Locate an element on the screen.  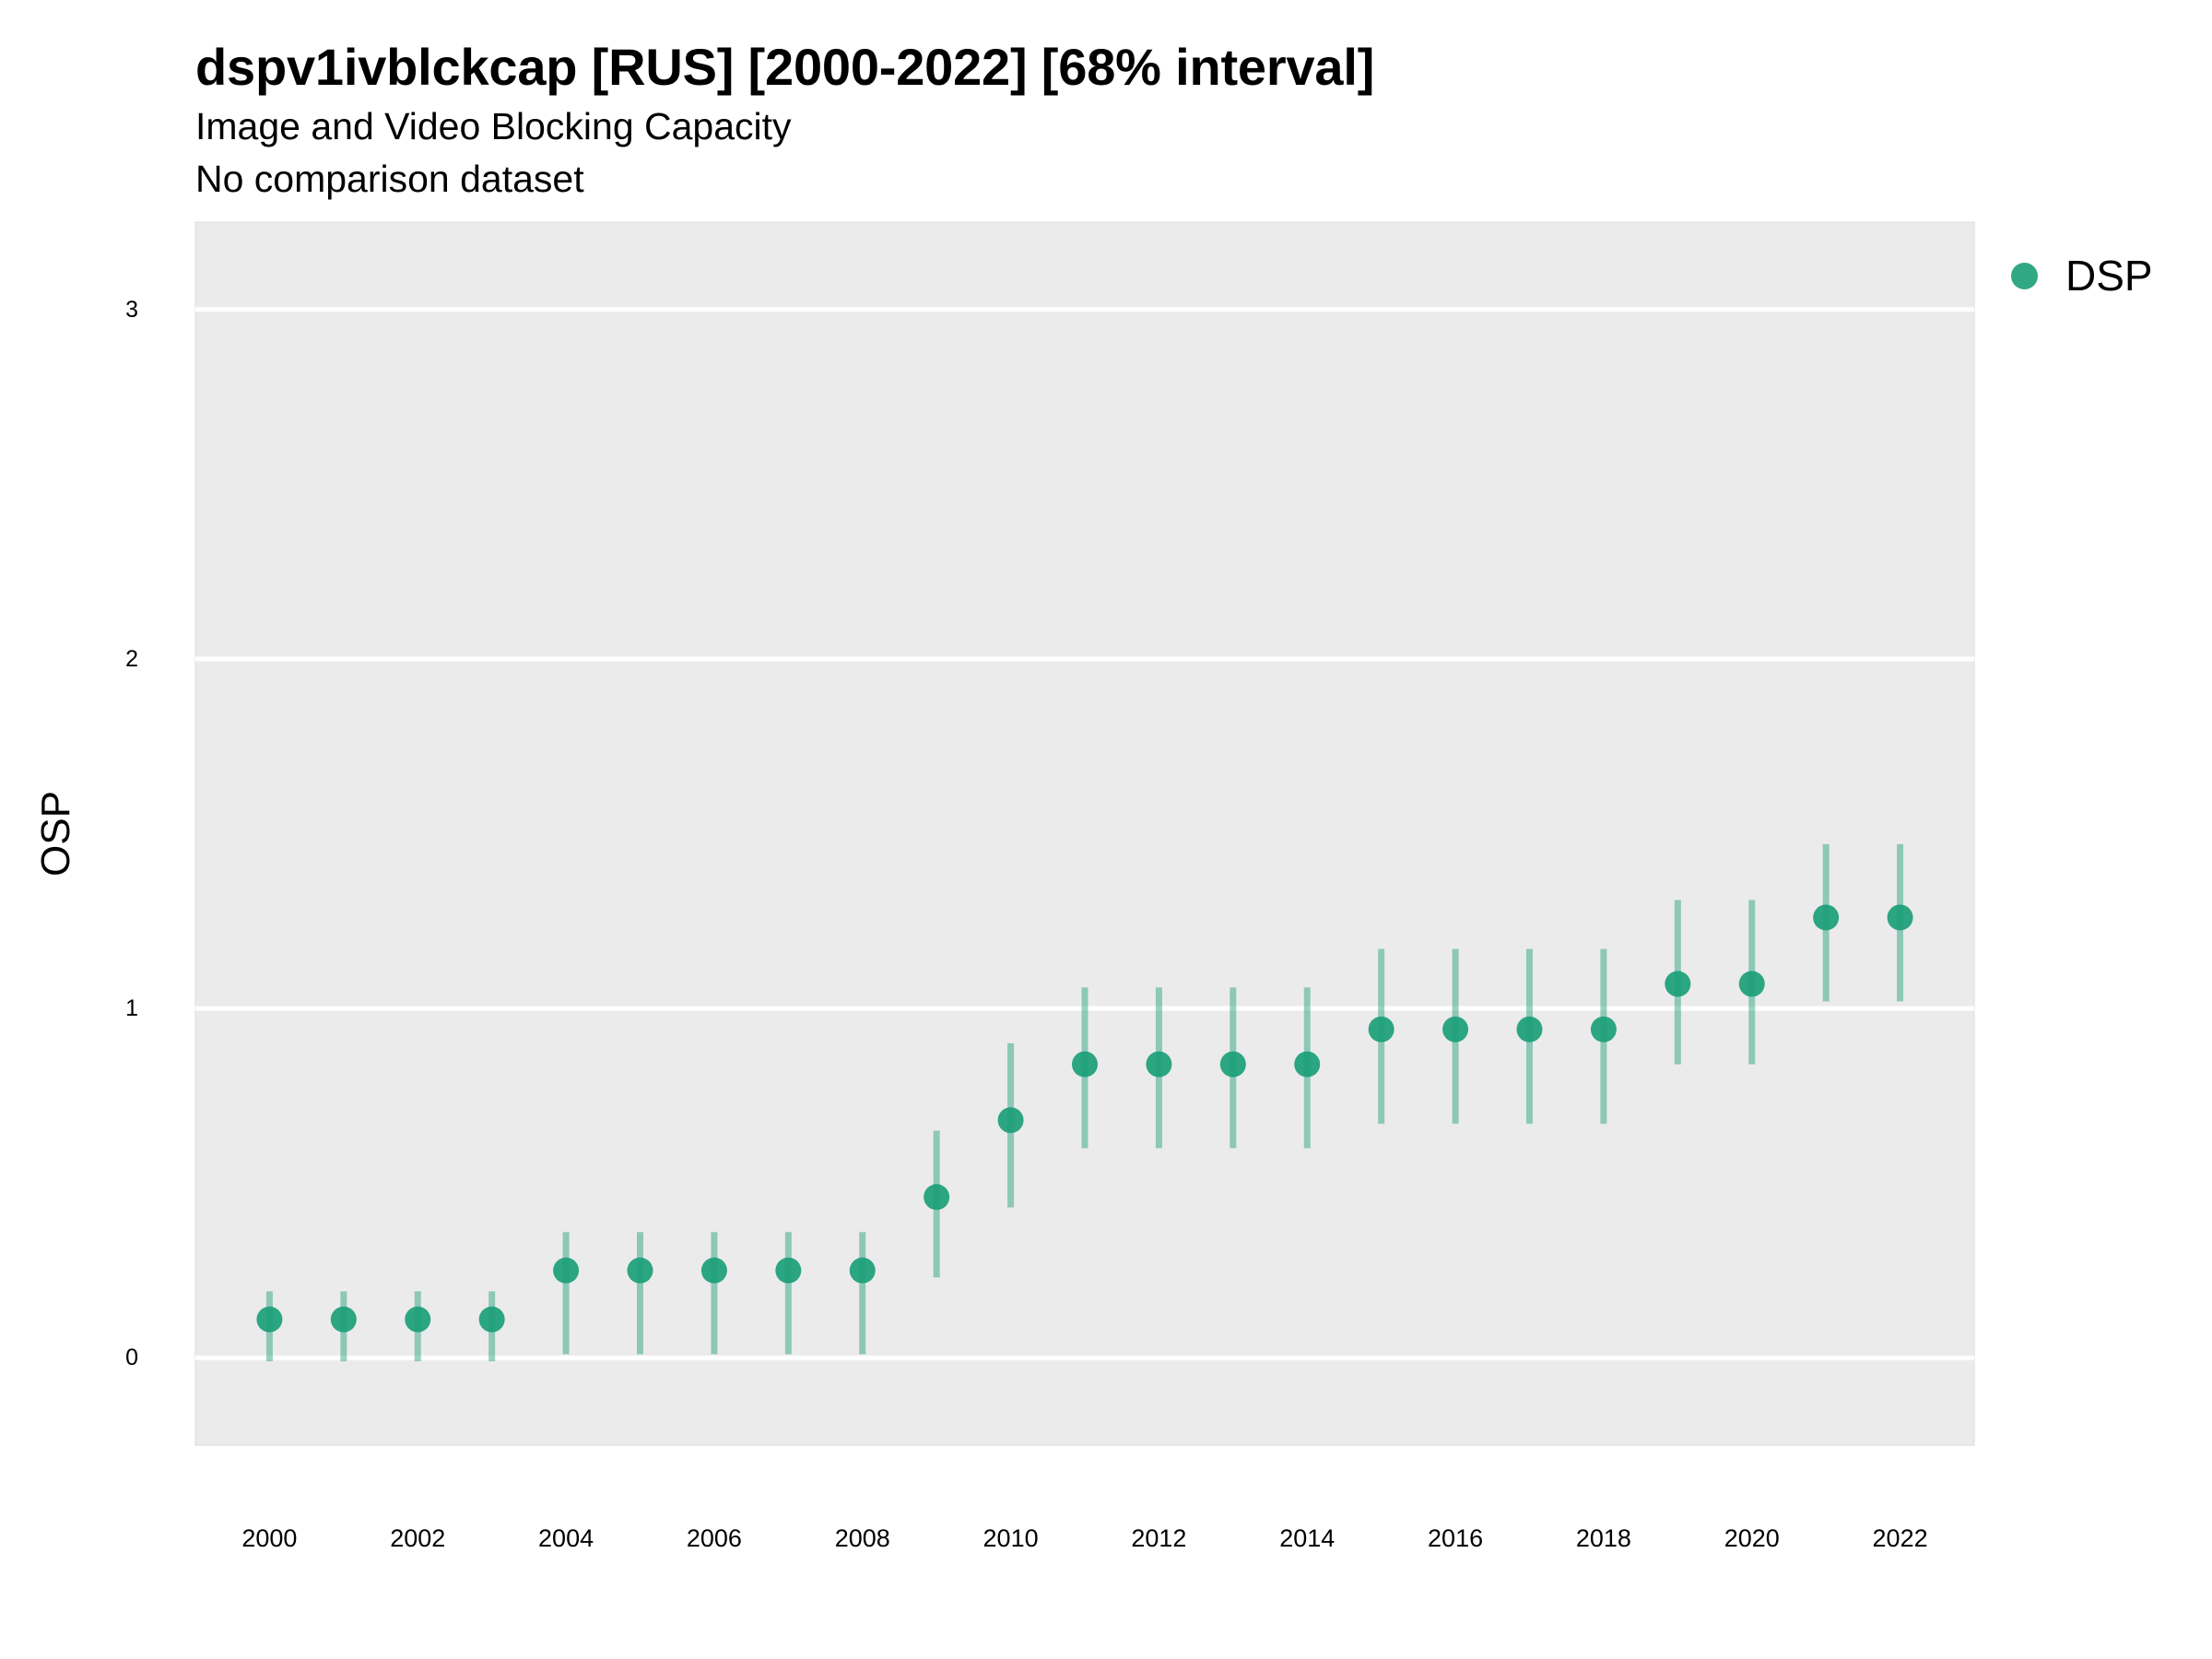
x-tick-label: 2022 is located at coordinates (1900, 1538).